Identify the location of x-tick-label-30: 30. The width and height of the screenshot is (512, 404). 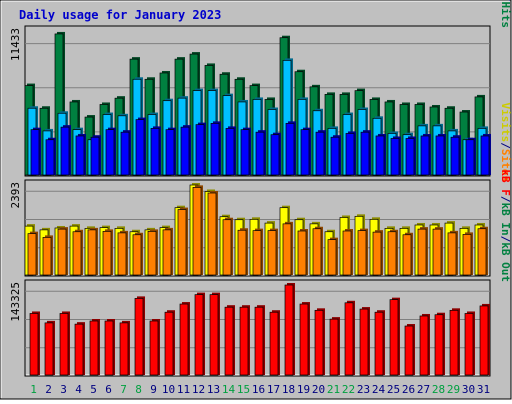
(468, 389).